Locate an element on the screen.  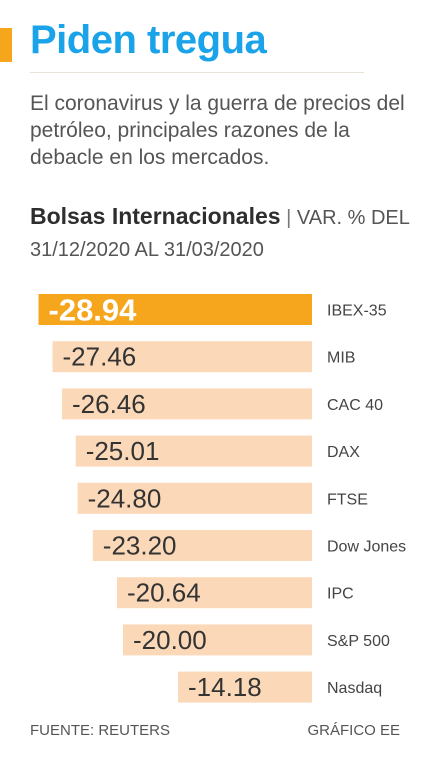
bar-value-label: -26.46 is located at coordinates (109, 404).